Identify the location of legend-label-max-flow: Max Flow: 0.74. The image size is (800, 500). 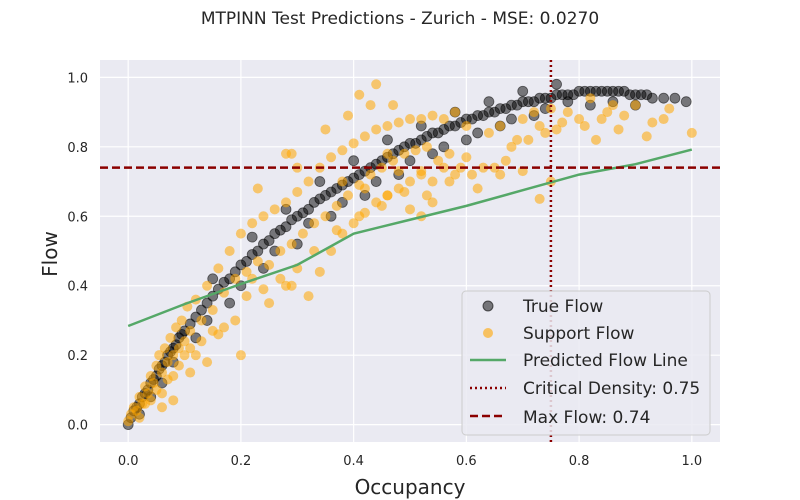
(586, 418).